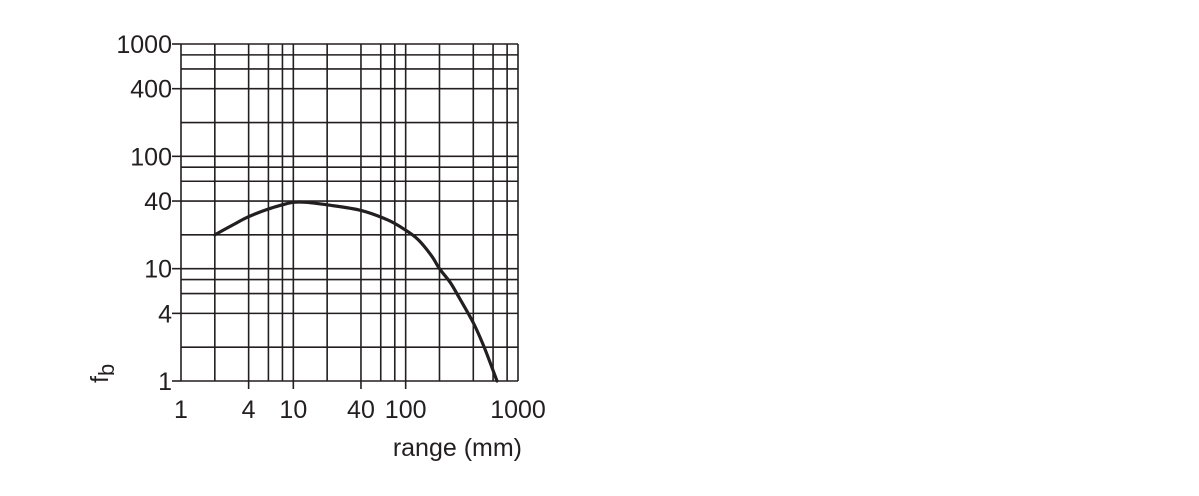 The image size is (1199, 496). I want to click on y-axis-label: fb, so click(102, 373).